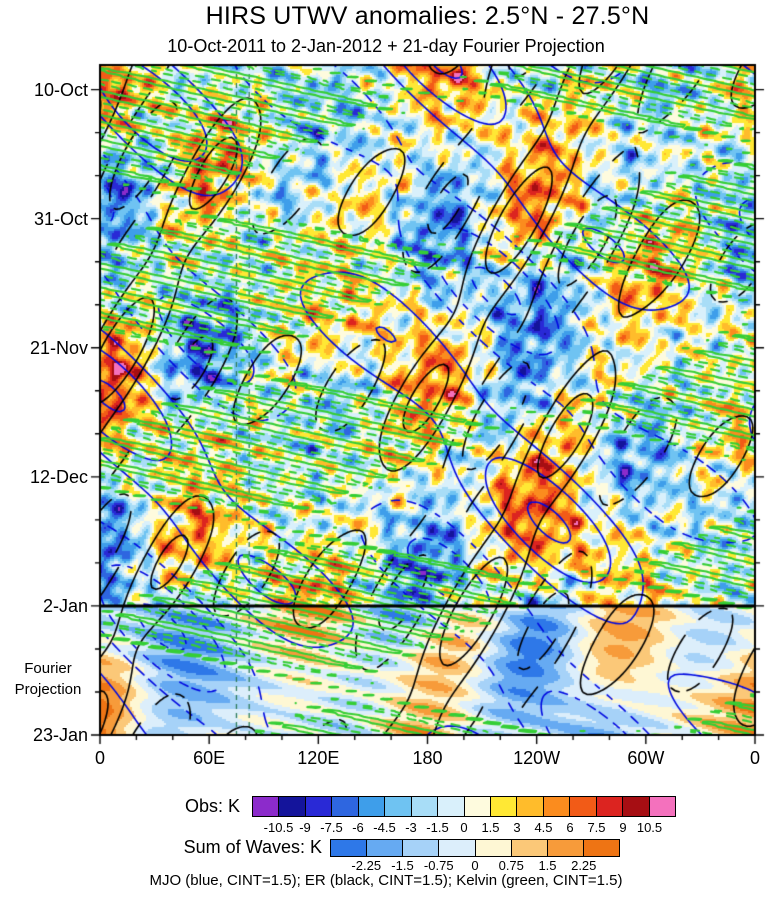 The height and width of the screenshot is (899, 772). I want to click on y-tick-label: 2-Jan, so click(65, 605).